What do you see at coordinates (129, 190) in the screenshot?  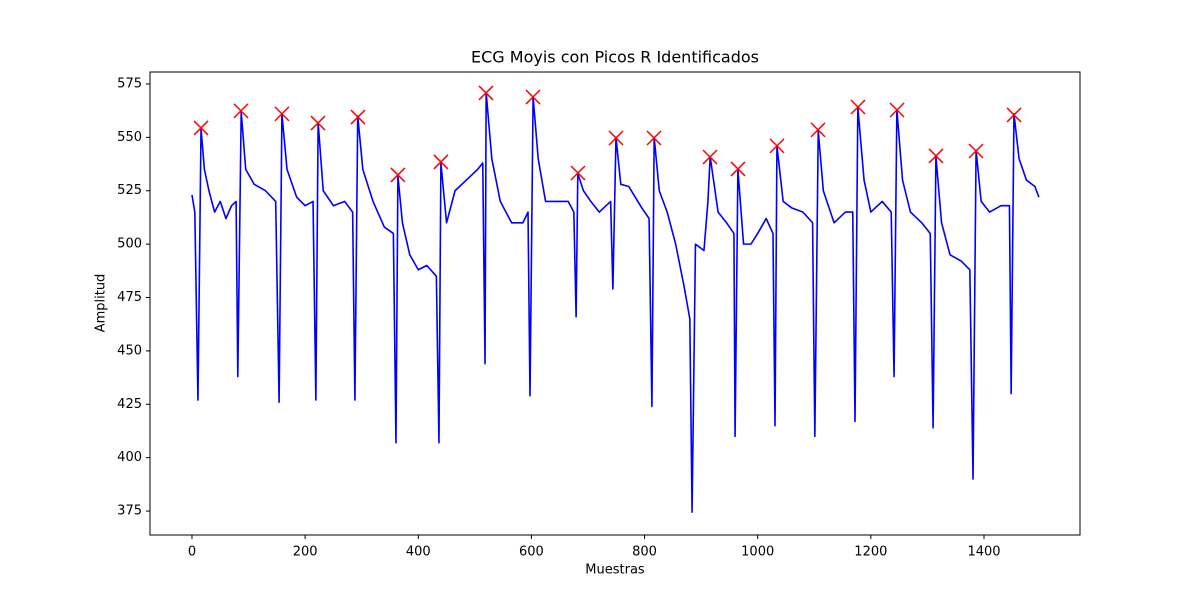 I see `y-tick-label: 525` at bounding box center [129, 190].